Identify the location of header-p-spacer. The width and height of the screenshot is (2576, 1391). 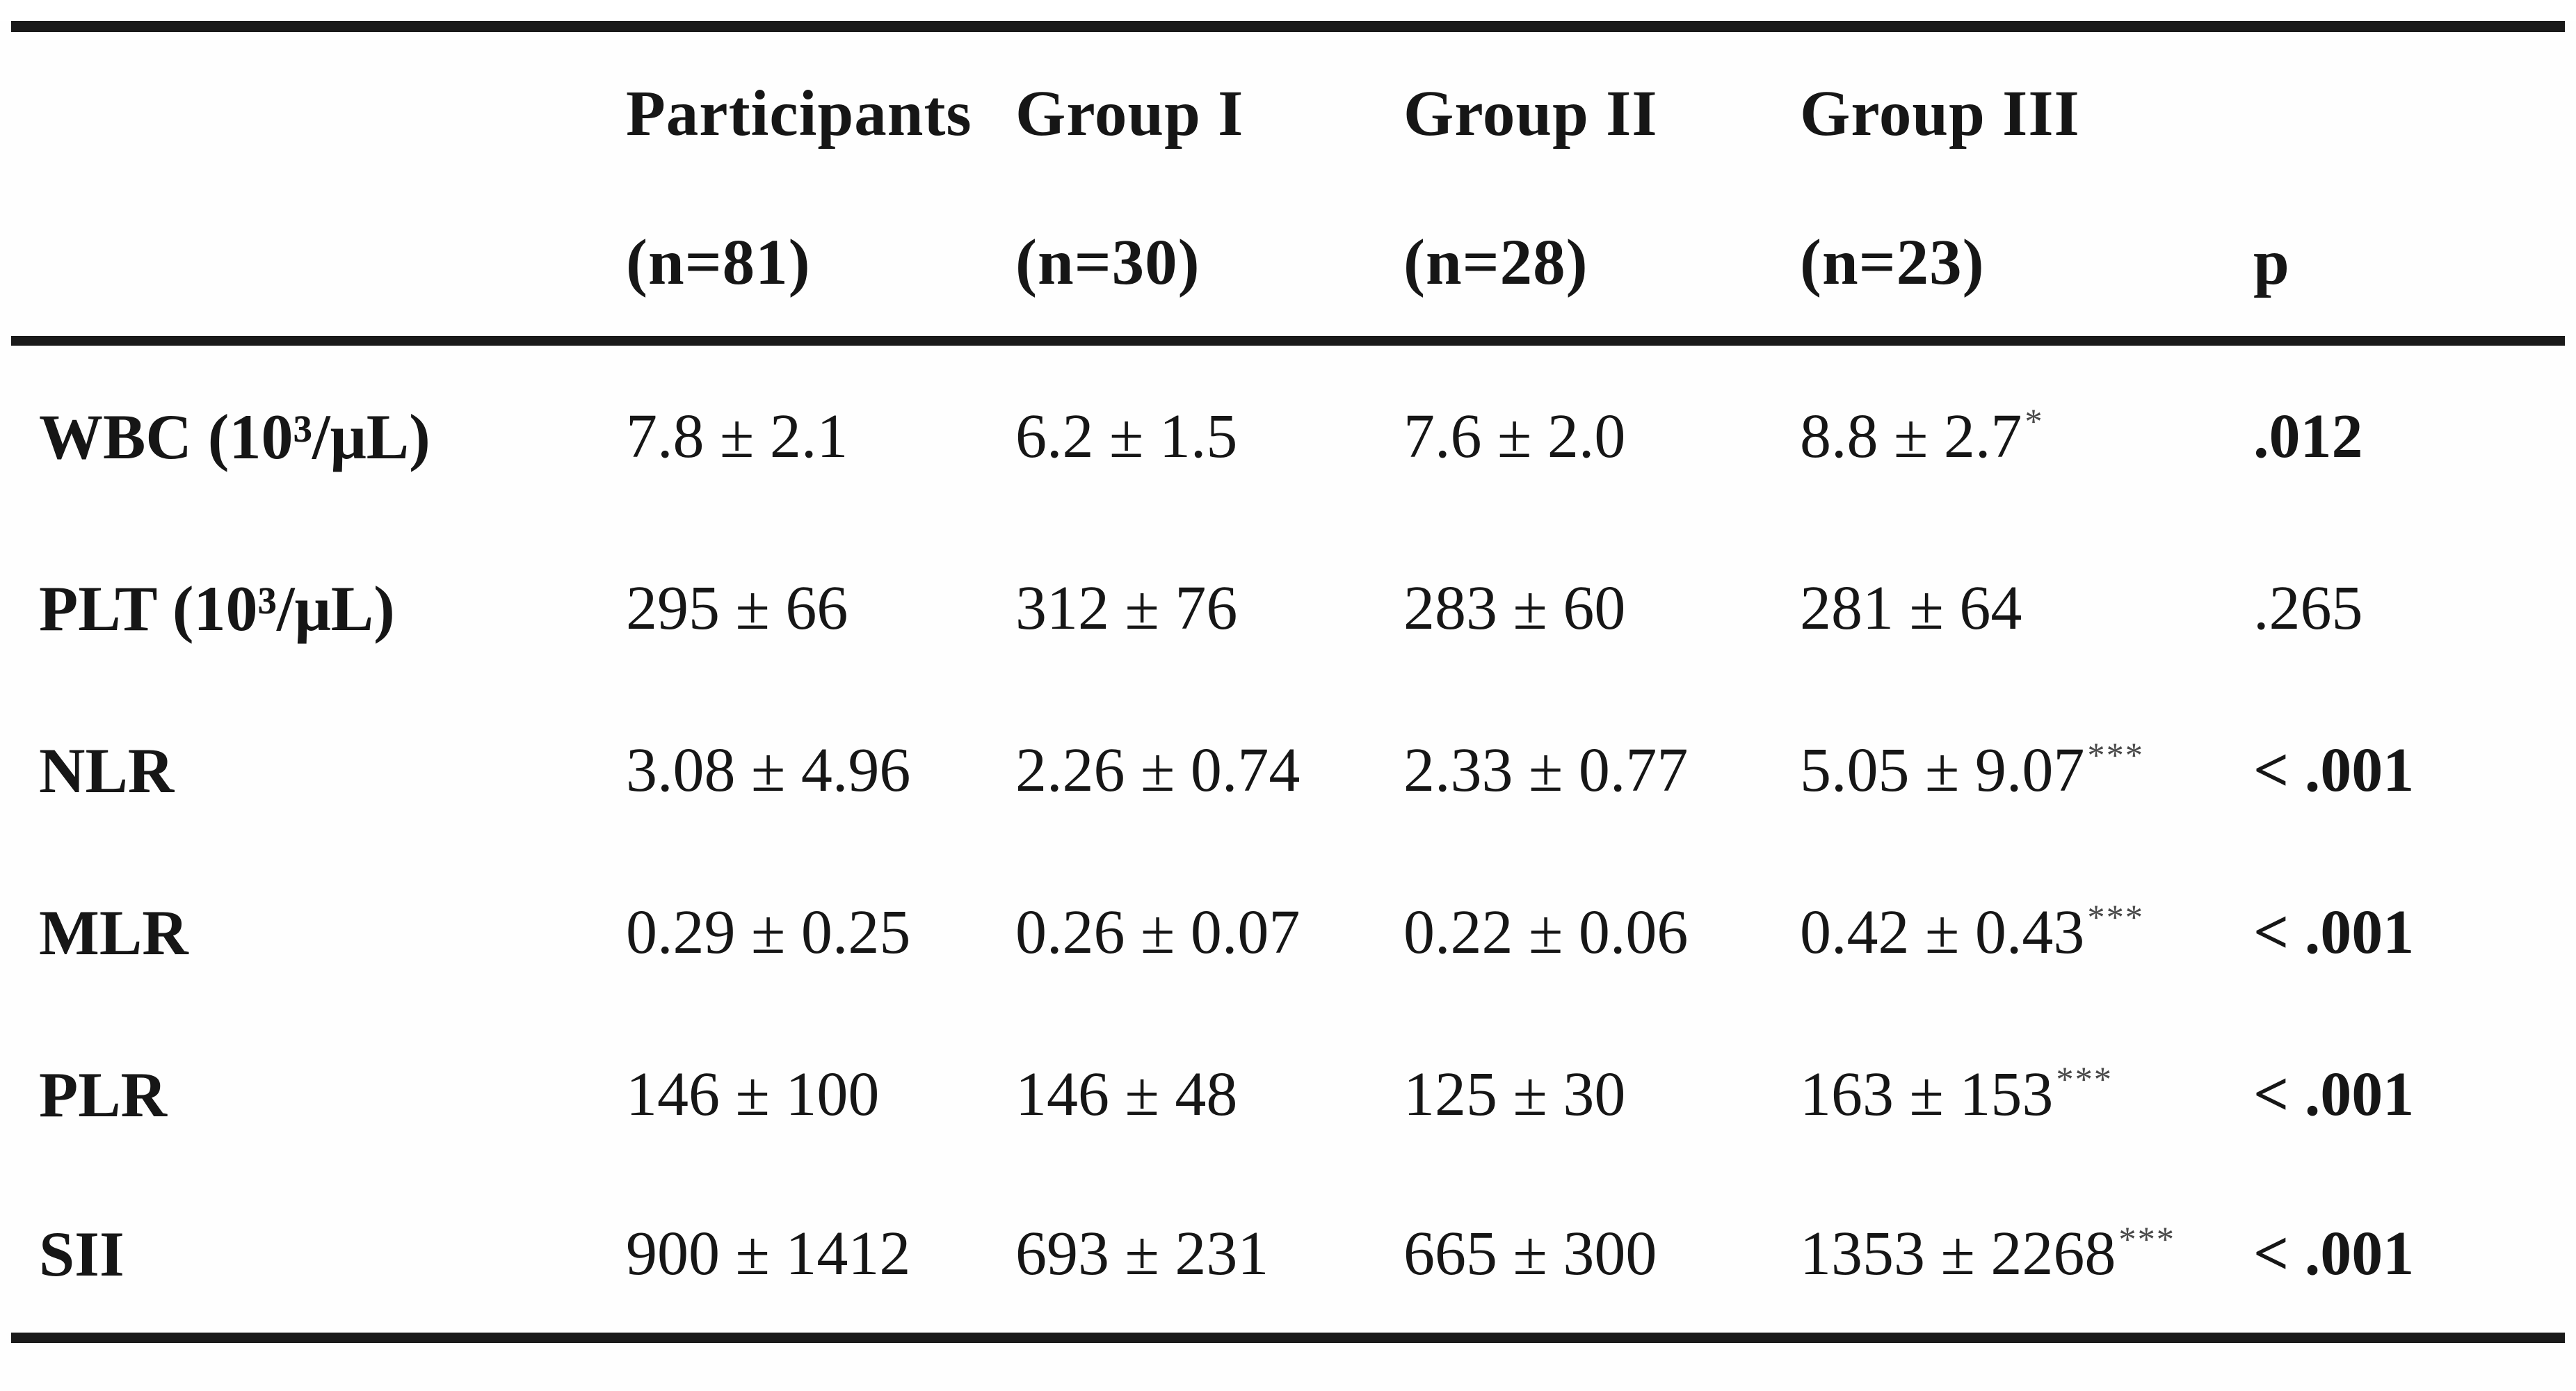
(2409, 114).